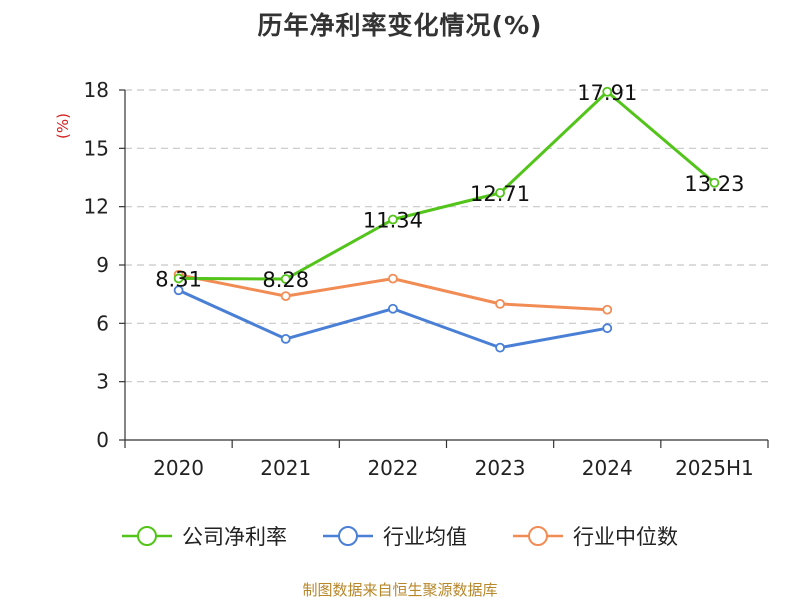 The width and height of the screenshot is (800, 600). Describe the element at coordinates (102, 382) in the screenshot. I see `y-tick-label: 3` at that location.